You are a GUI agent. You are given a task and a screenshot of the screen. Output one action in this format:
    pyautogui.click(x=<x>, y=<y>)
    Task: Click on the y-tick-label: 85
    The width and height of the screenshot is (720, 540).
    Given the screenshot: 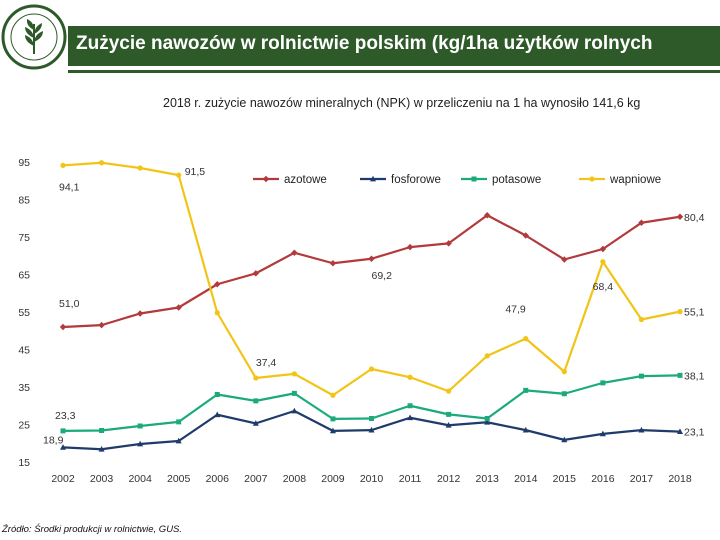 What is the action you would take?
    pyautogui.click(x=24, y=201)
    